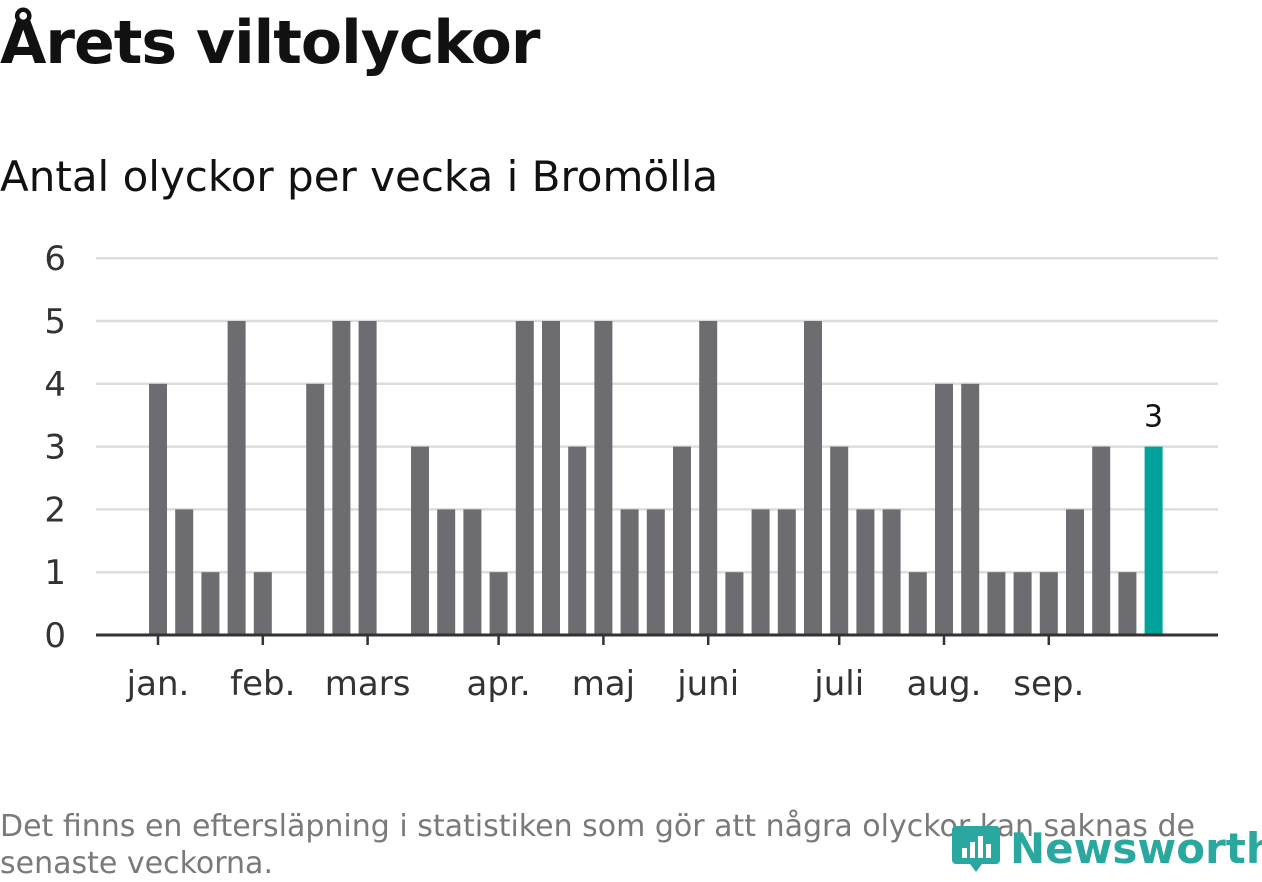  I want to click on x-tick-label: juni, so click(707, 684).